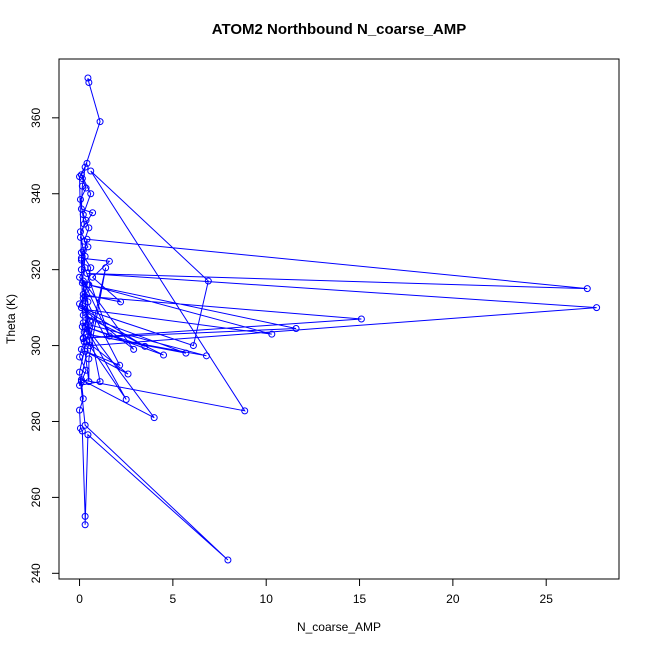 The width and height of the screenshot is (650, 650). What do you see at coordinates (547, 599) in the screenshot?
I see `x-tick-label: 25` at bounding box center [547, 599].